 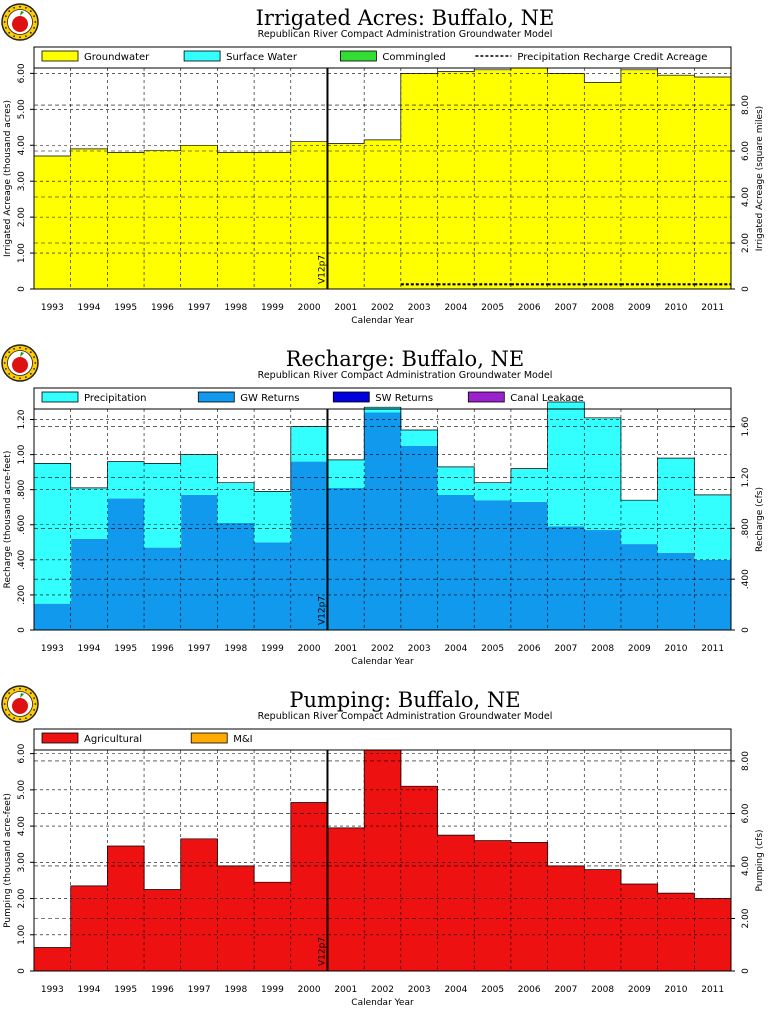 I want to click on model-version-label: V12p7, so click(x=322, y=269).